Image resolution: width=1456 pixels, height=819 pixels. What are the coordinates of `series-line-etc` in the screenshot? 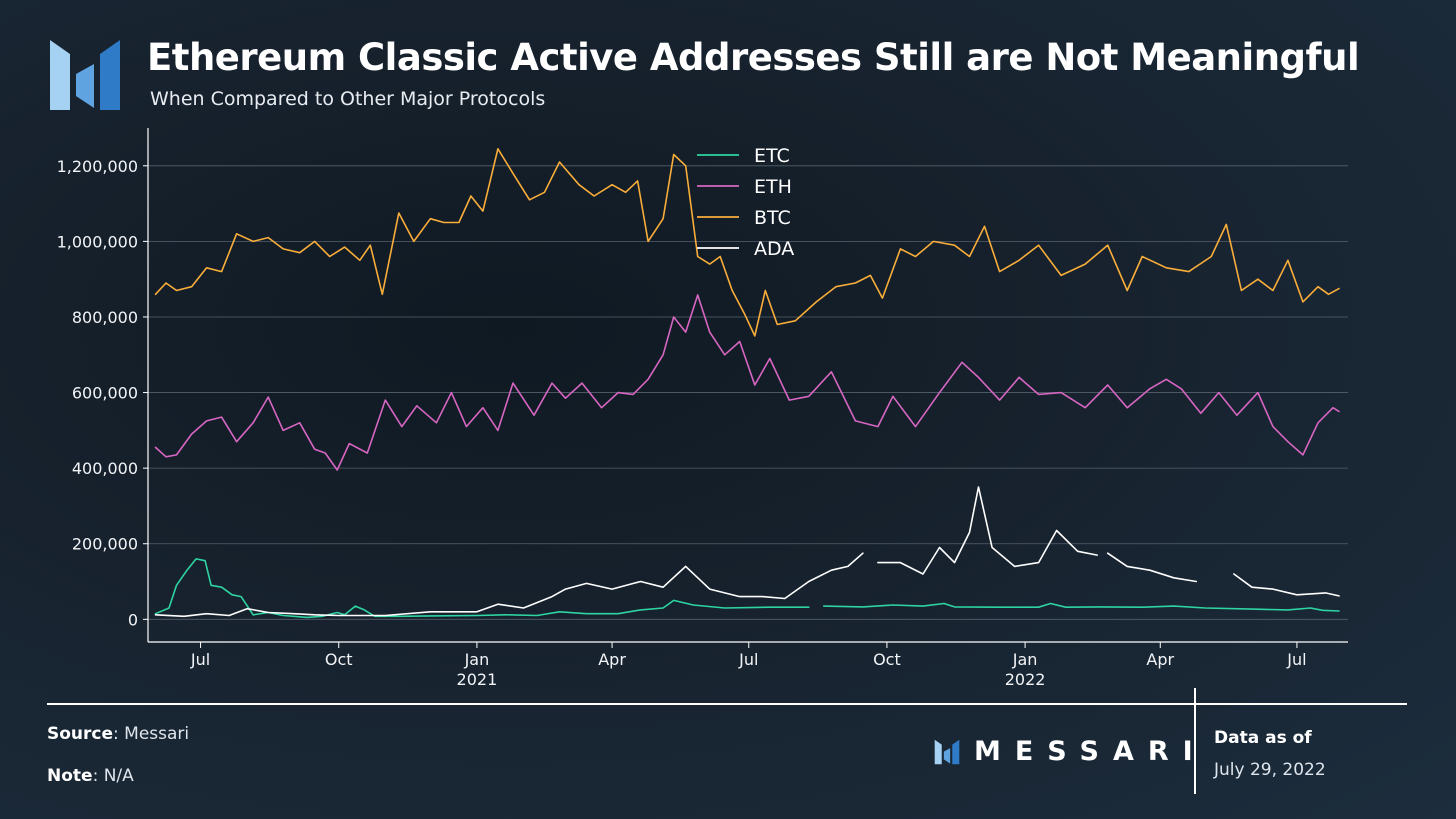 It's located at (747, 588).